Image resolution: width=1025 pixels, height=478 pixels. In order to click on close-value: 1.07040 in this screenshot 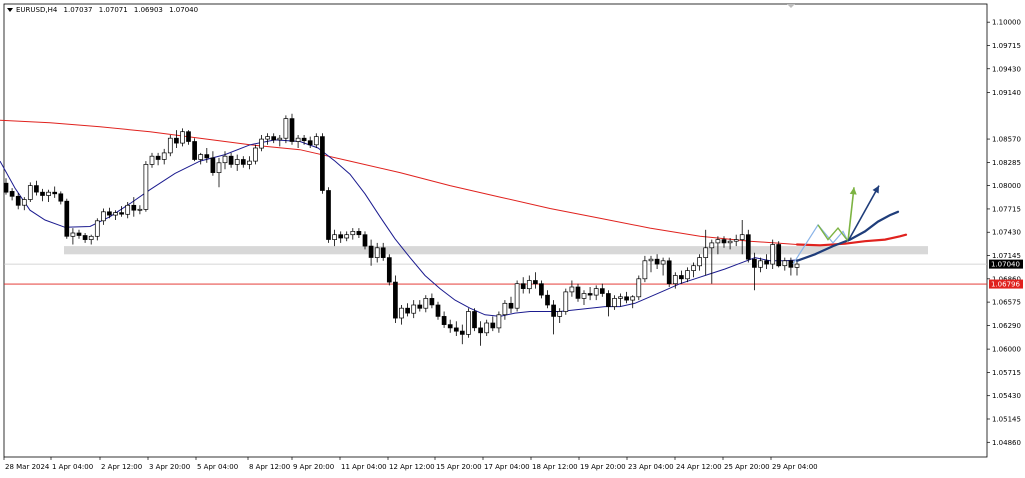, I will do `click(183, 10)`.